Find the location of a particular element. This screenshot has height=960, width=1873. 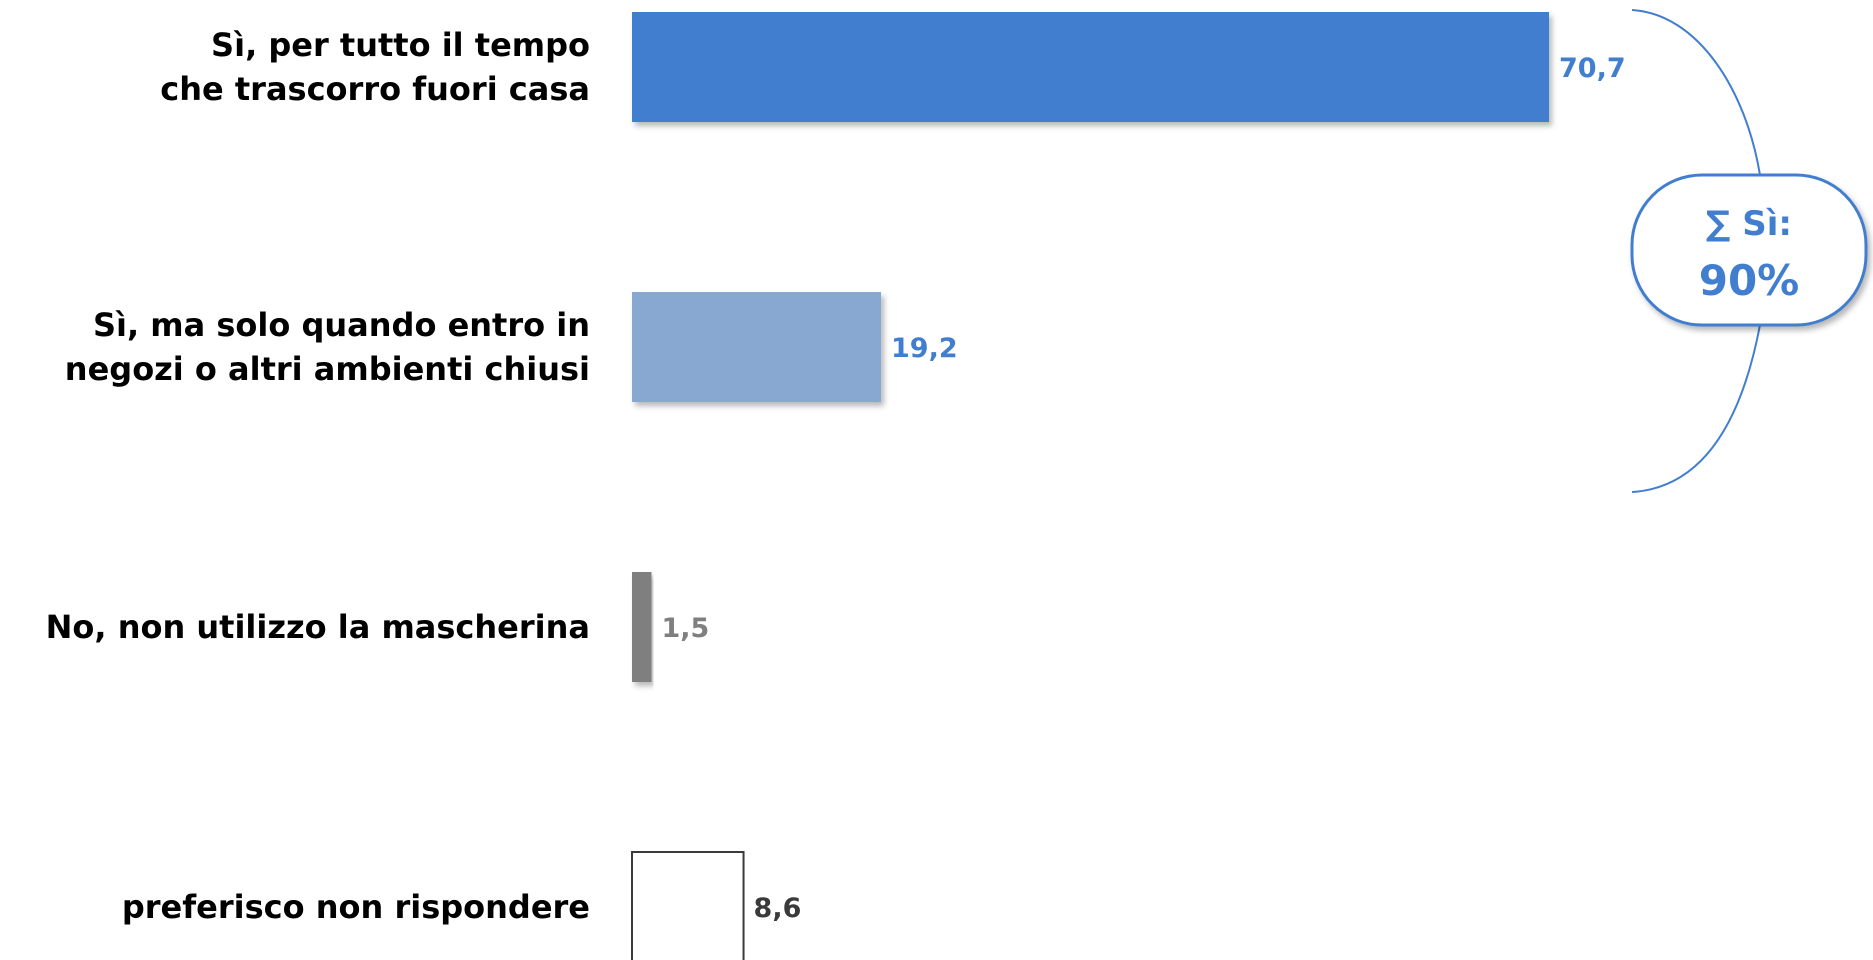

sum-badge is located at coordinates (1749, 250).